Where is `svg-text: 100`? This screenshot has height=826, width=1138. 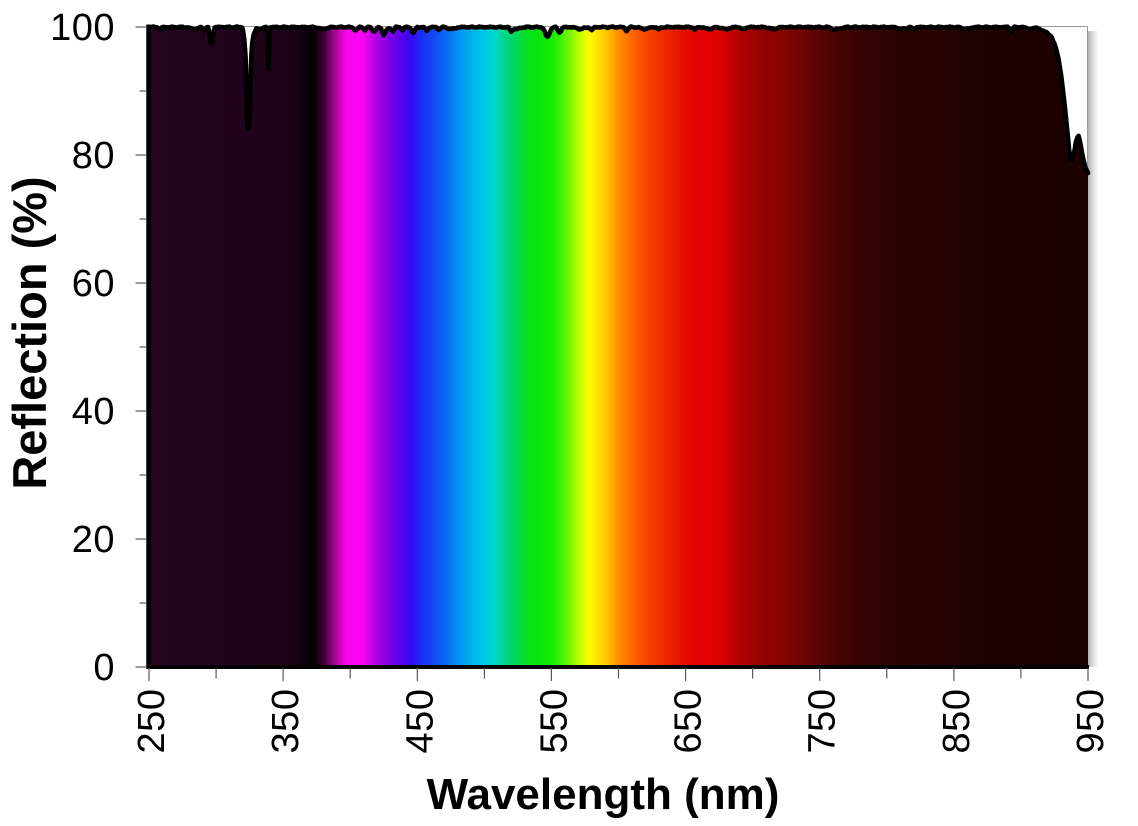 svg-text: 100 is located at coordinates (82, 28).